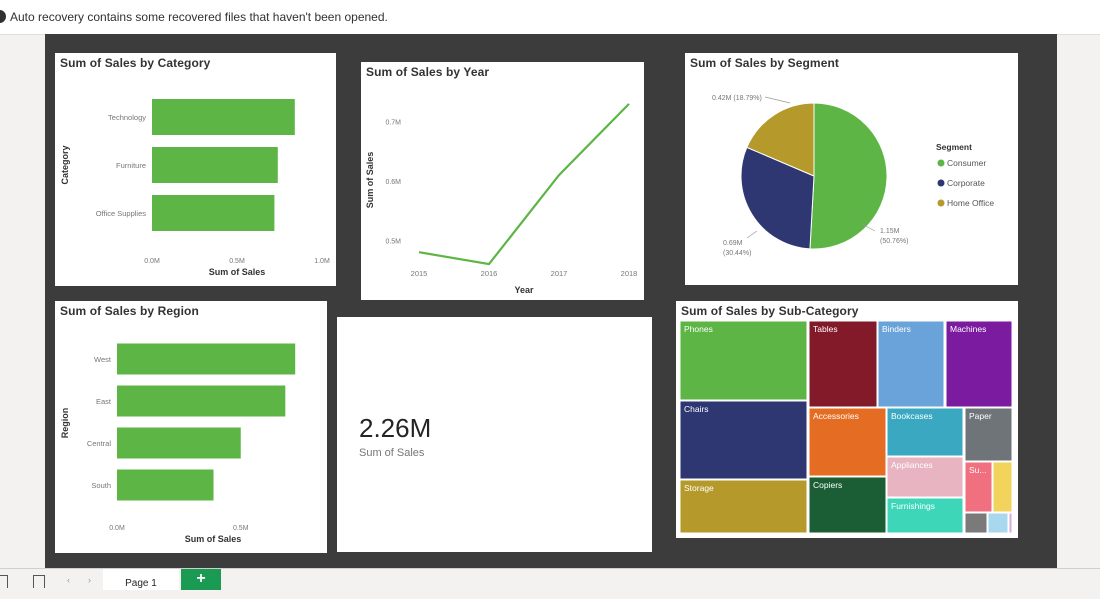  Describe the element at coordinates (843, 364) in the screenshot. I see `treemap-tile-tables` at that location.